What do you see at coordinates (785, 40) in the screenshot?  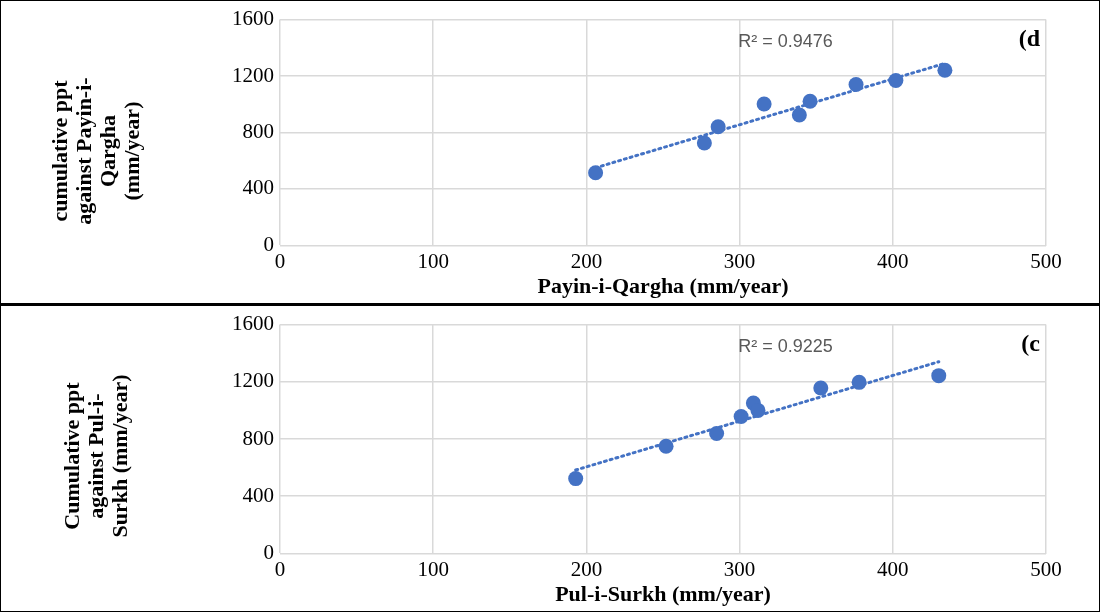 I see `annotation: R² = 0.9476` at bounding box center [785, 40].